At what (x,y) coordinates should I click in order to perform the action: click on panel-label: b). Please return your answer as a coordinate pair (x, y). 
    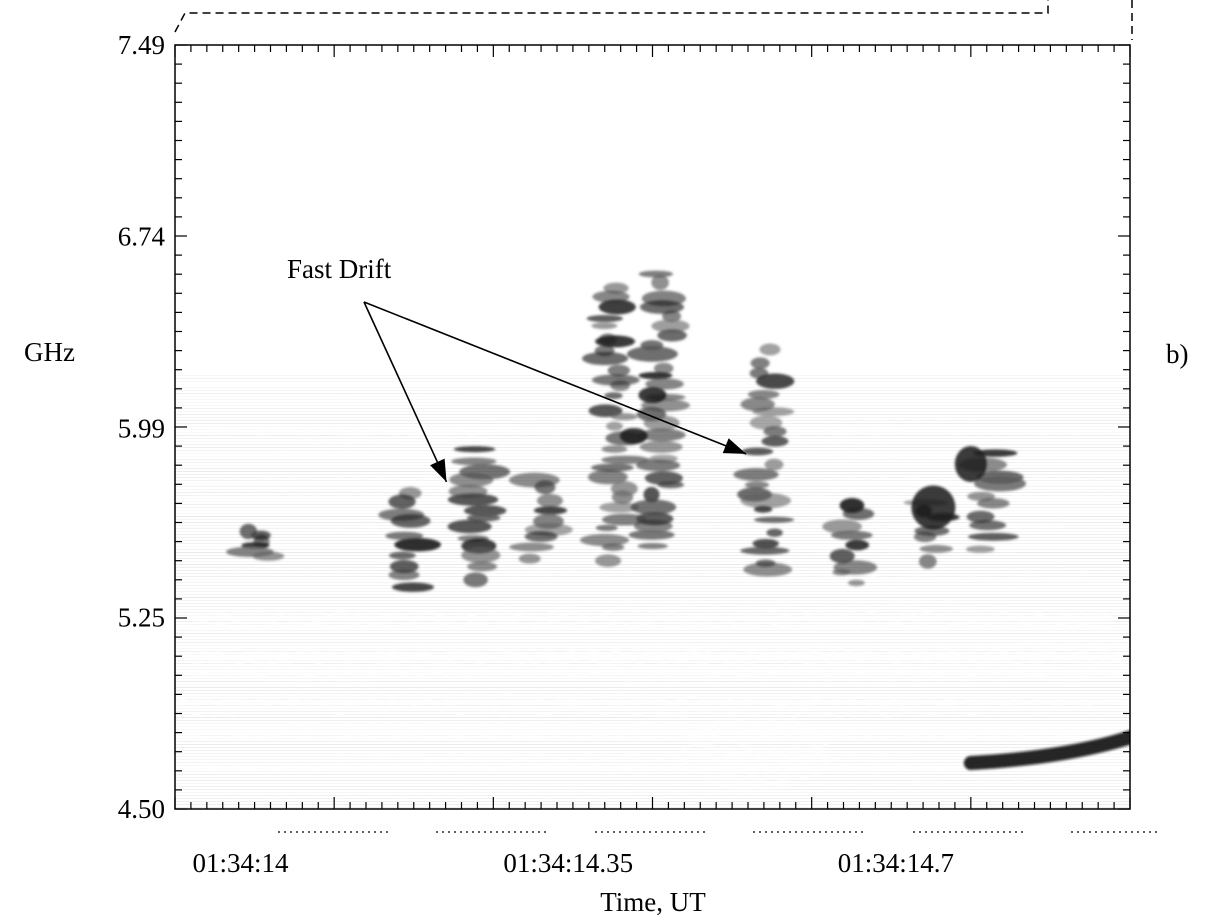
    Looking at the image, I should click on (1177, 354).